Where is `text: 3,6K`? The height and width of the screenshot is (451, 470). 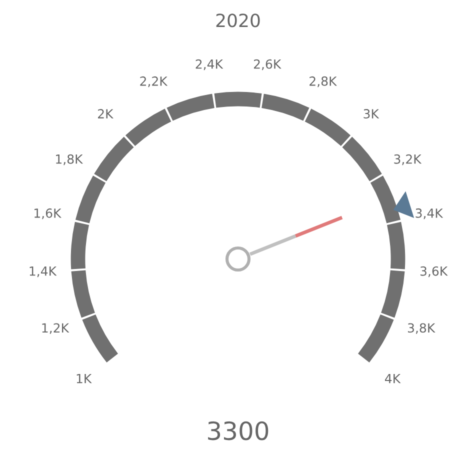
text: 3,6K is located at coordinates (434, 272).